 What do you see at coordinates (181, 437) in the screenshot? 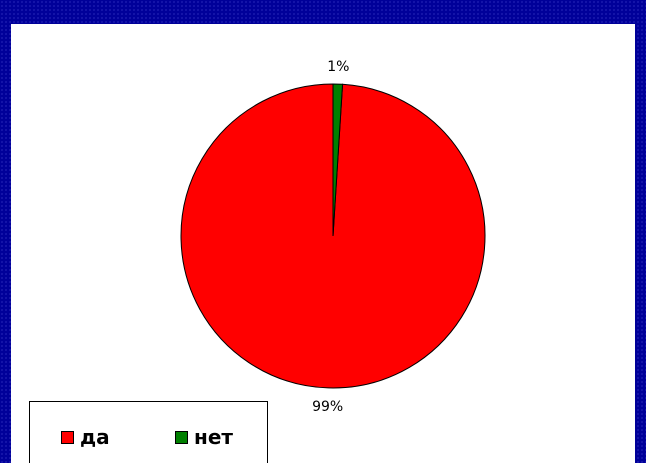
I see `legend-swatch-no` at bounding box center [181, 437].